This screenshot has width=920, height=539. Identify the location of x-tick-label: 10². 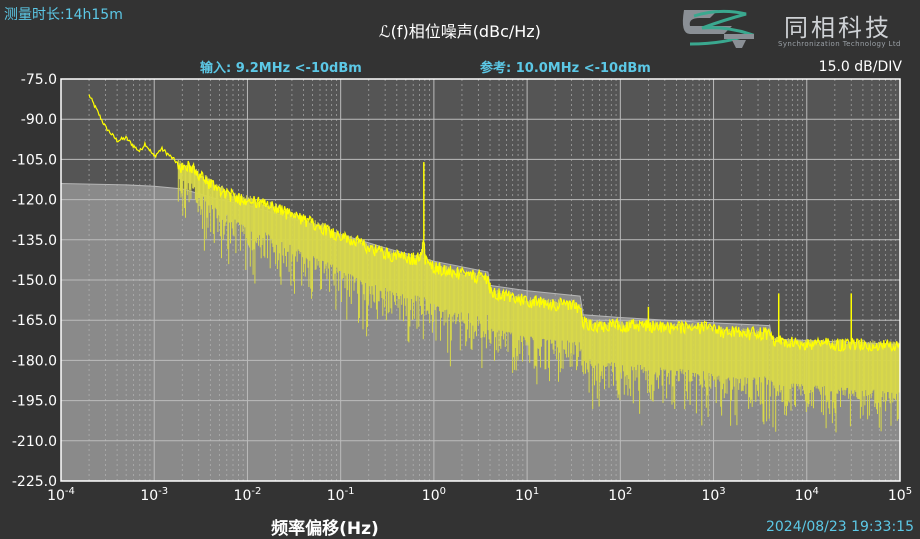
(620, 495).